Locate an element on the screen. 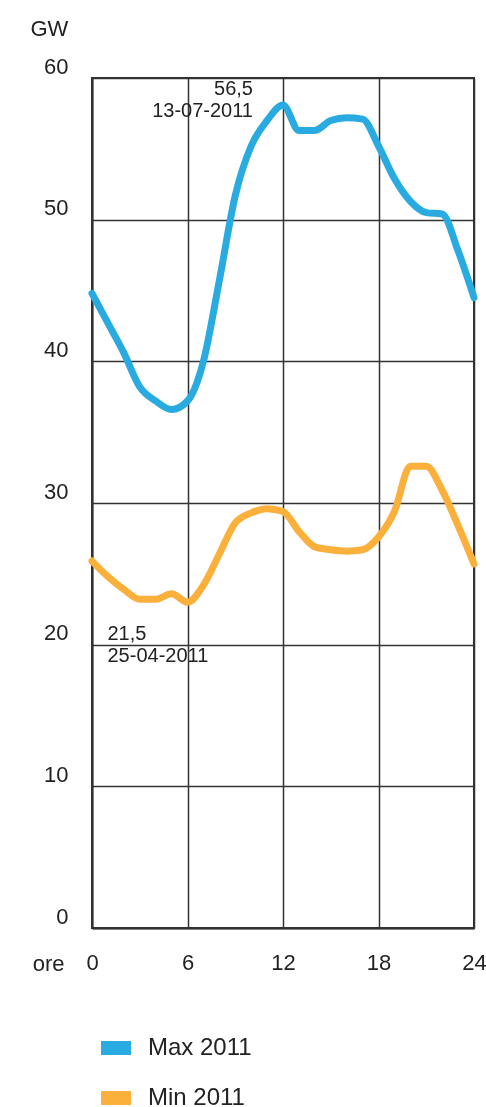  y-axis-title: GW is located at coordinates (49, 28).